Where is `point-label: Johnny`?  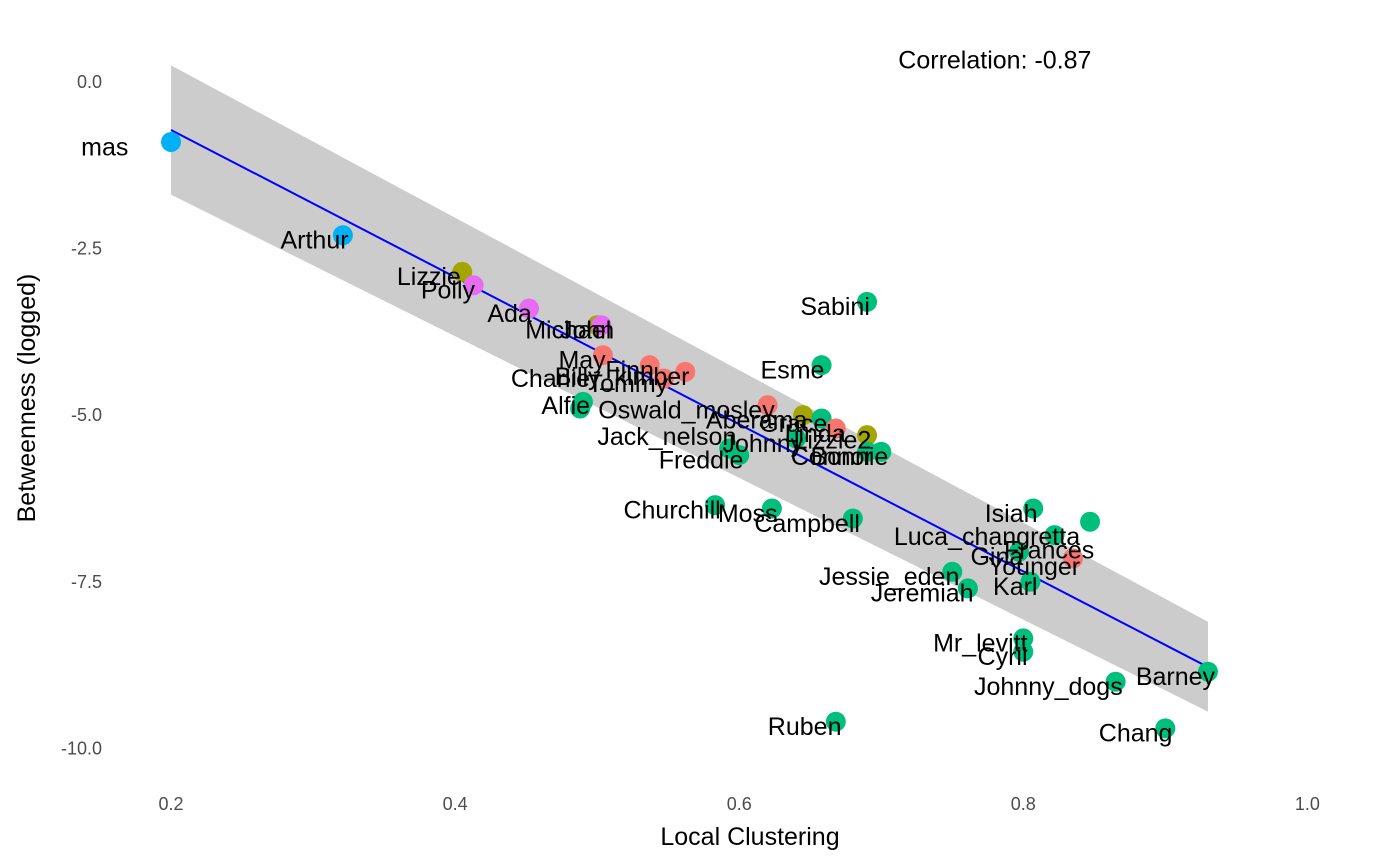 point-label: Johnny is located at coordinates (763, 444).